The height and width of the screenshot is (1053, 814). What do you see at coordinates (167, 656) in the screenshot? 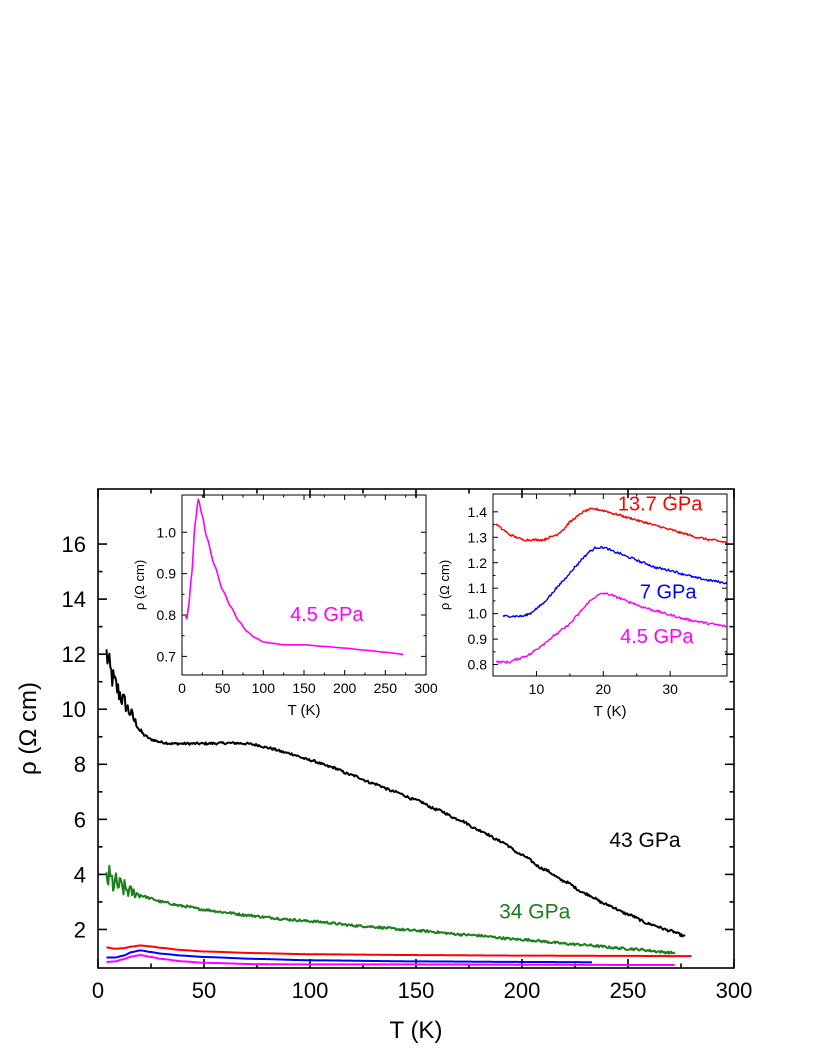
I see `y-tick-label: 0.7` at bounding box center [167, 656].